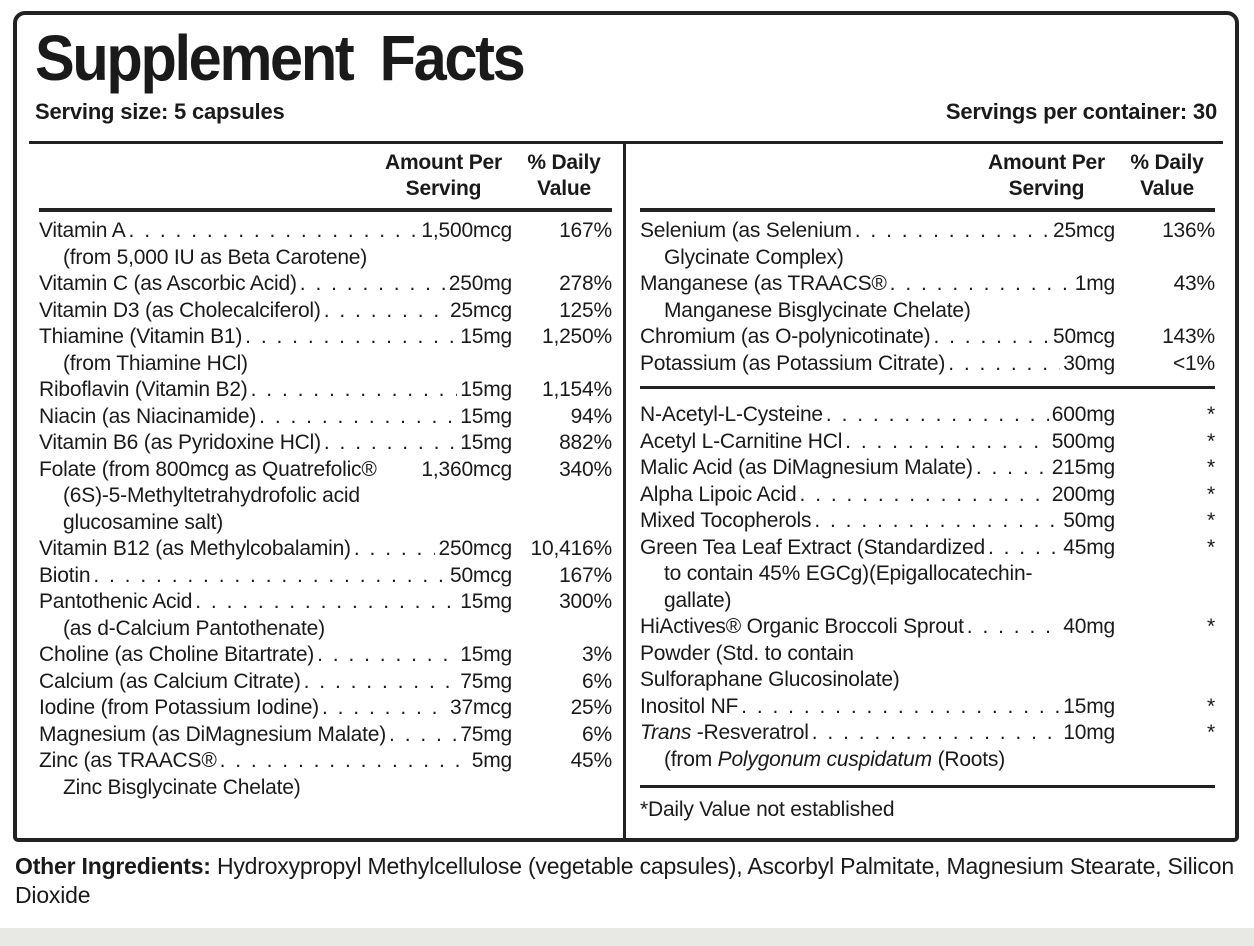 This screenshot has height=946, width=1254. What do you see at coordinates (591, 760) in the screenshot?
I see `daily-value: 45%` at bounding box center [591, 760].